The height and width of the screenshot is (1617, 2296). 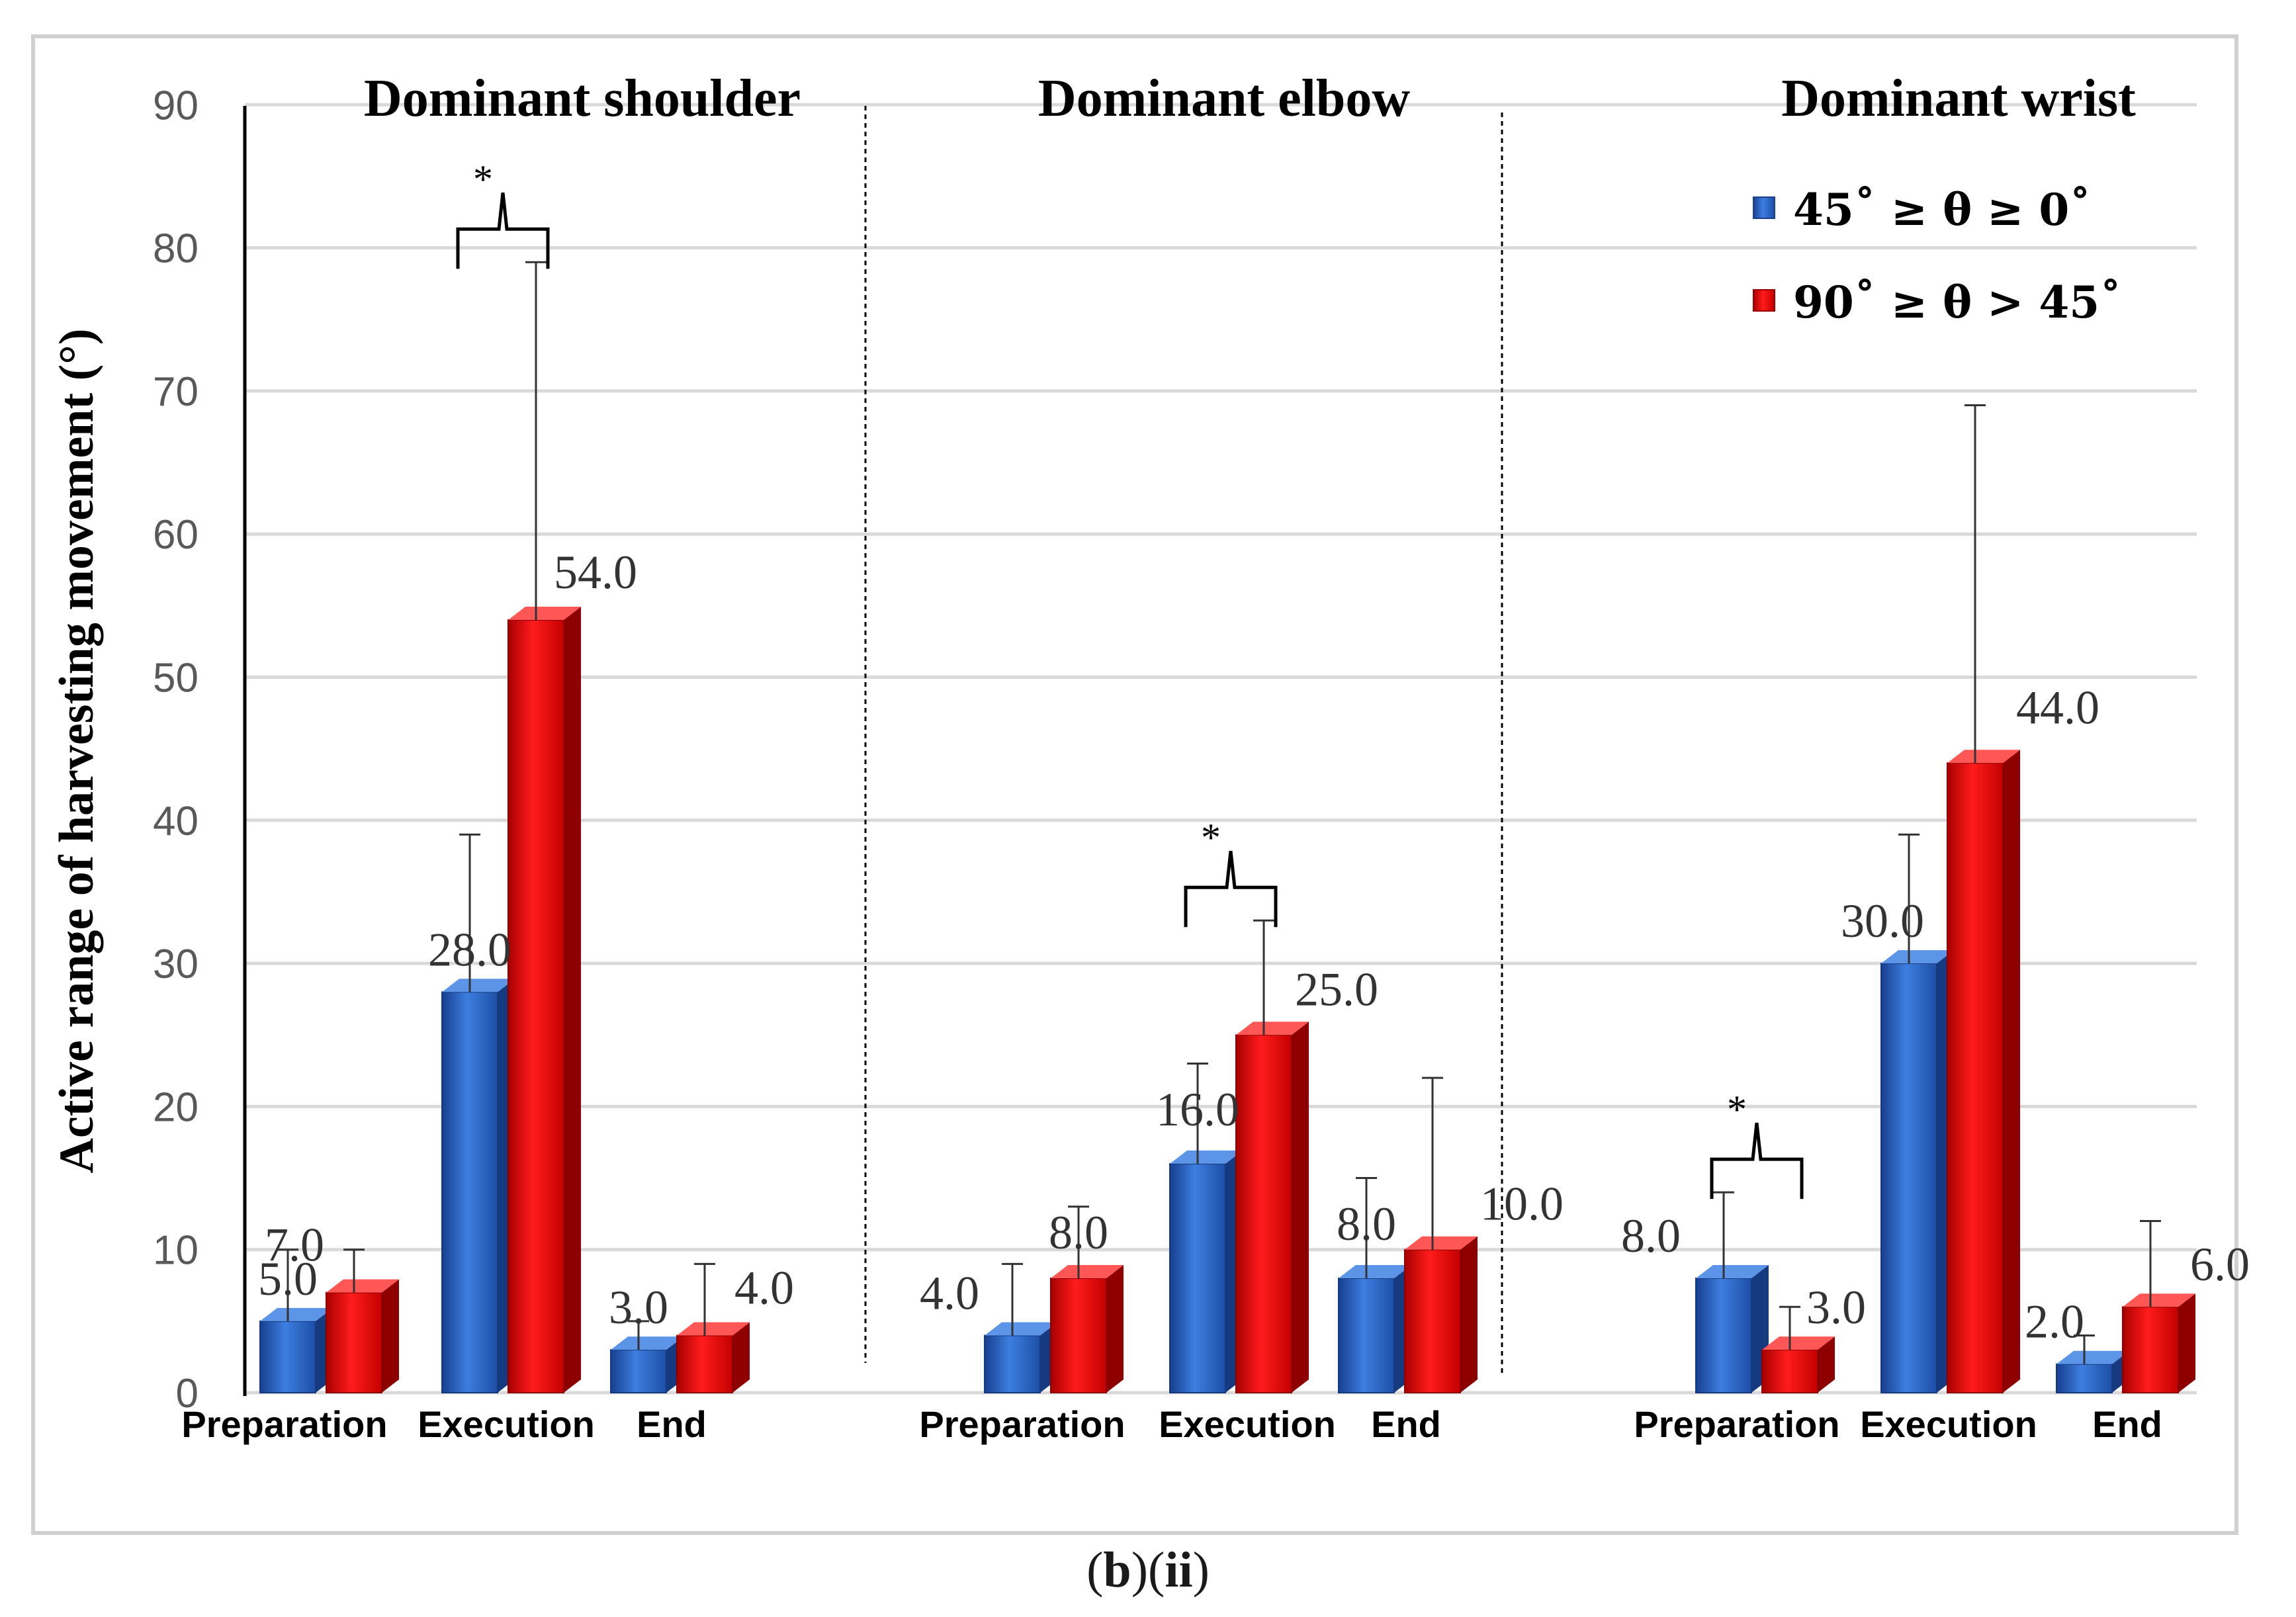 What do you see at coordinates (582, 98) in the screenshot?
I see `panel-title: Dominant shoulder` at bounding box center [582, 98].